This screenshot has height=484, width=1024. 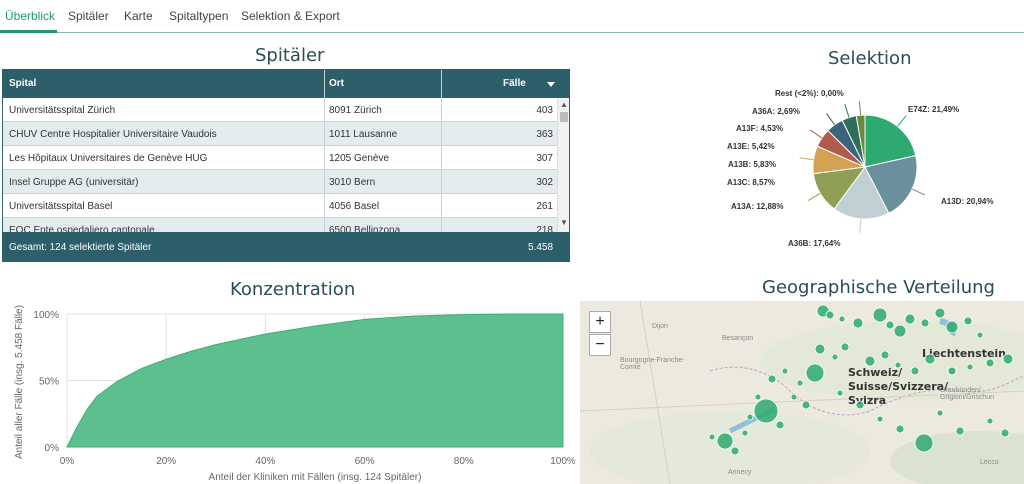 I want to click on map-label-liechtenstein: Liechtenstein, so click(x=964, y=353).